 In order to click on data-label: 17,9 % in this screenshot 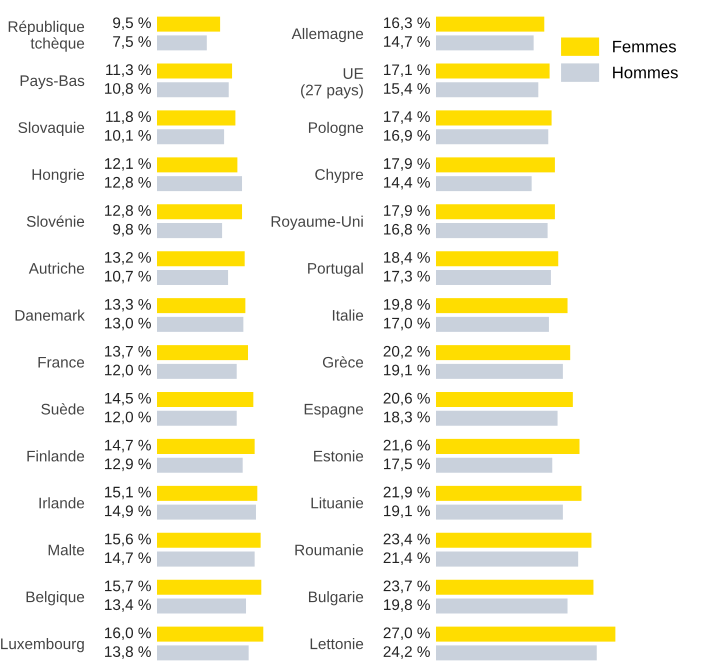, I will do `click(407, 211)`.